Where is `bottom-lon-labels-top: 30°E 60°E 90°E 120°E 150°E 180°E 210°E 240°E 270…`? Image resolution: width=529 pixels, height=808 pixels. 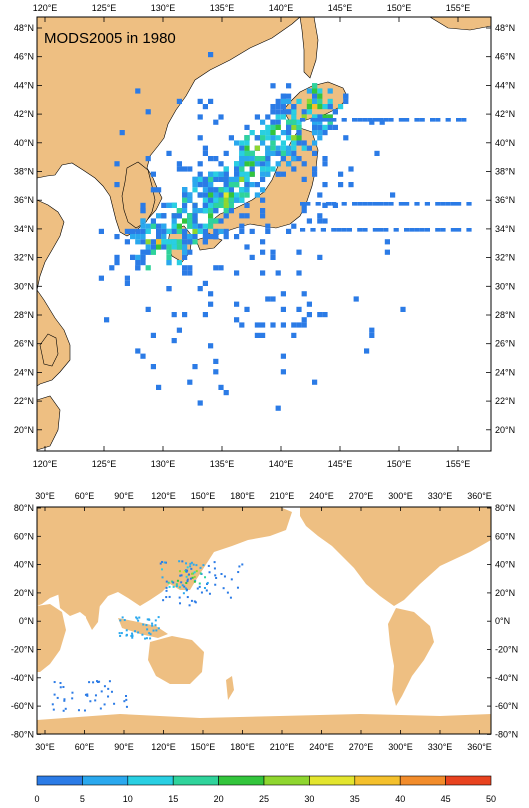 bottom-lon-labels-top: 30°E 60°E 90°E 120°E 150°E 180°E 210°E 240°E 270… is located at coordinates (263, 501).